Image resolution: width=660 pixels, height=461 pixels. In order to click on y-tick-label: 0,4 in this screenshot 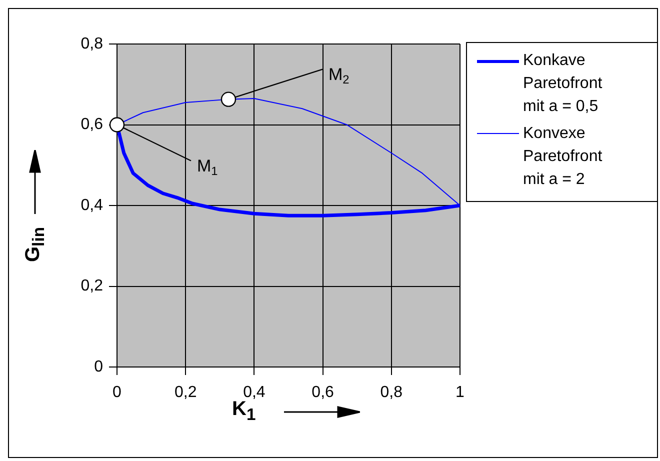, I will do `click(92, 205)`.